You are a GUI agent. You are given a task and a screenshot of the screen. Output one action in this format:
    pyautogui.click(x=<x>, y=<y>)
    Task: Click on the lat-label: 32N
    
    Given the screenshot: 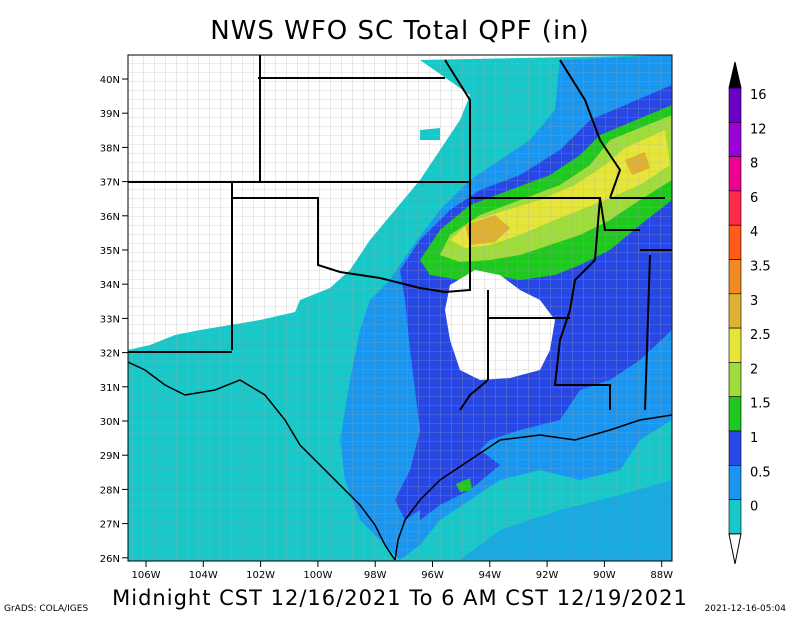 What is the action you would take?
    pyautogui.click(x=110, y=354)
    